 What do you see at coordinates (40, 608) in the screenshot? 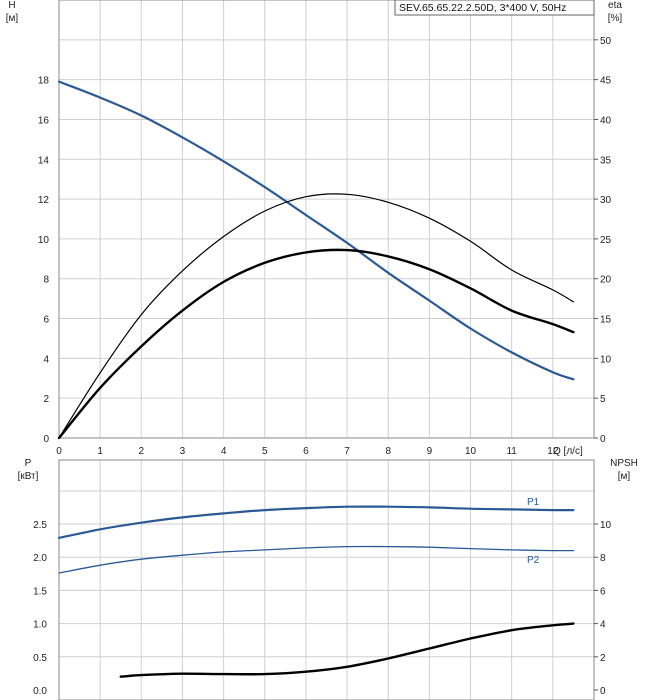
I see `bottom-left-tick-labels: 0.0 0.5 1.0 1.5 2.0 2.5` at bounding box center [40, 608].